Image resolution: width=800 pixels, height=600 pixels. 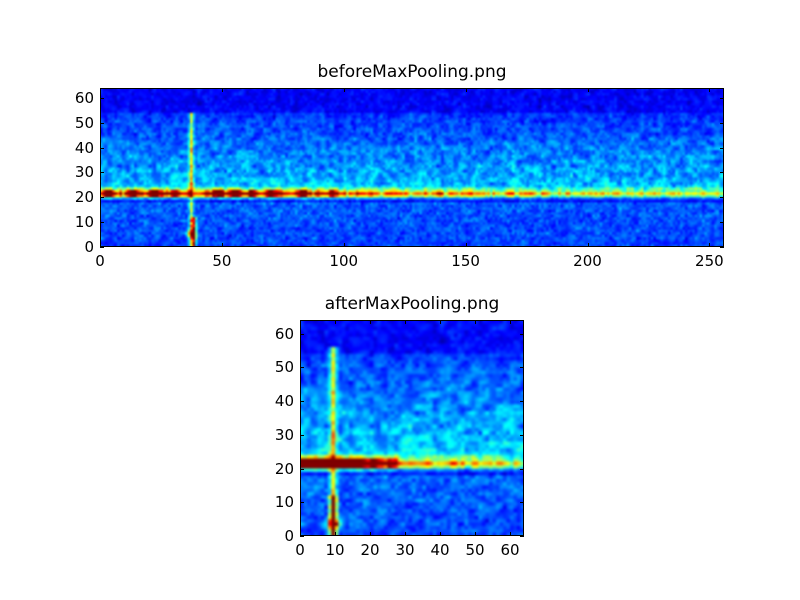 What do you see at coordinates (344, 261) in the screenshot?
I see `x-tick-label: 100` at bounding box center [344, 261].